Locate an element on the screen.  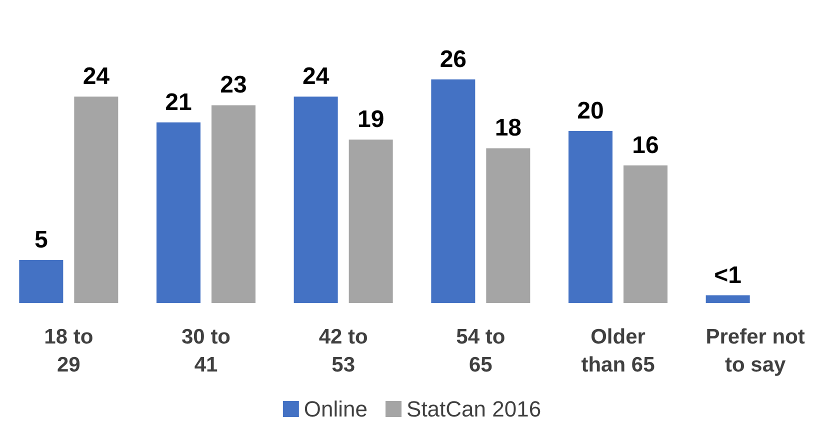
data-label: 19 is located at coordinates (370, 120).